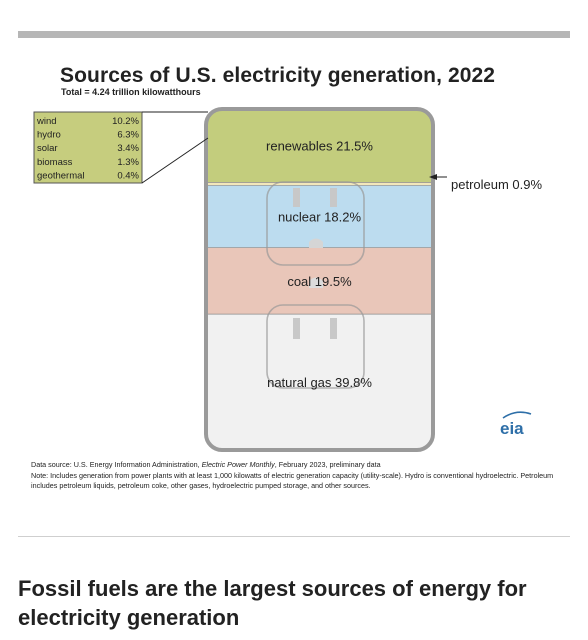 This screenshot has height=640, width=588. I want to click on segment-petroleum, so click(319, 184).